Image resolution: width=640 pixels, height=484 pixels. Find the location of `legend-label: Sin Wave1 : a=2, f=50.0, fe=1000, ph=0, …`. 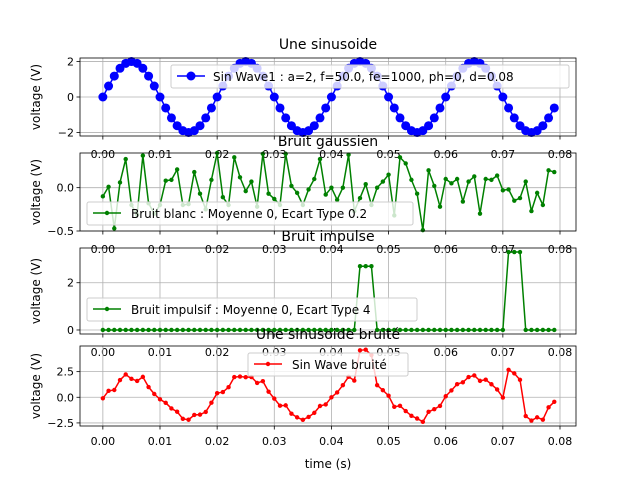

legend-label: Sin Wave1 : a=2, f=50.0, fe=1000, ph=0, … is located at coordinates (363, 77).